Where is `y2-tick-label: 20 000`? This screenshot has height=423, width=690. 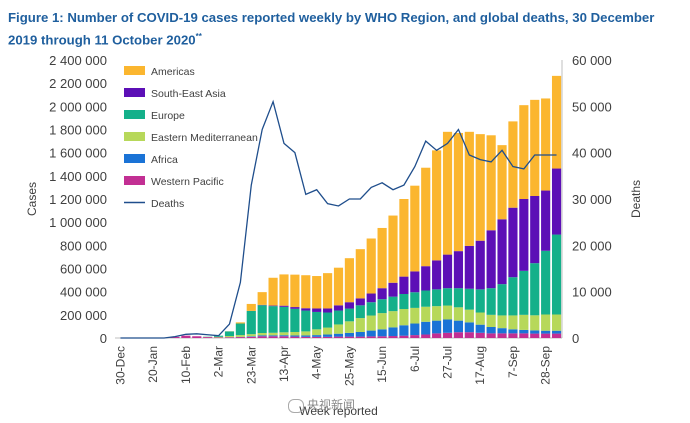
y2-tick-label: 20 000 is located at coordinates (592, 245).